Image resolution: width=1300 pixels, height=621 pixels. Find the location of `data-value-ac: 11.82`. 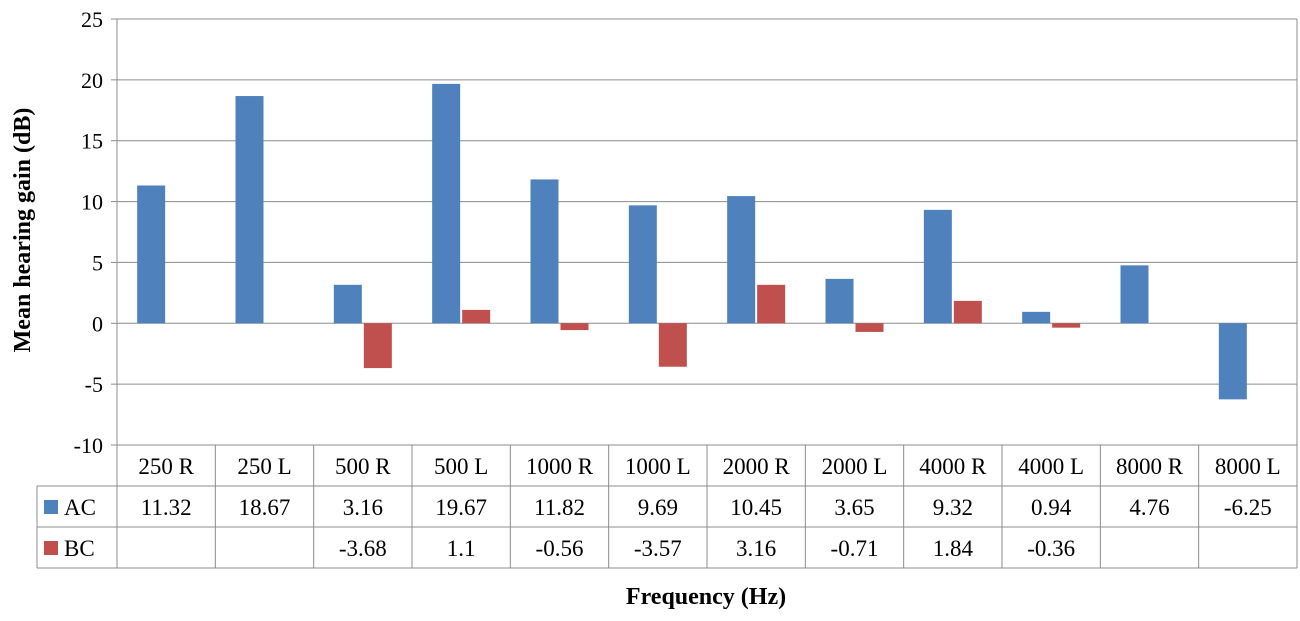

data-value-ac: 11.82 is located at coordinates (559, 507).